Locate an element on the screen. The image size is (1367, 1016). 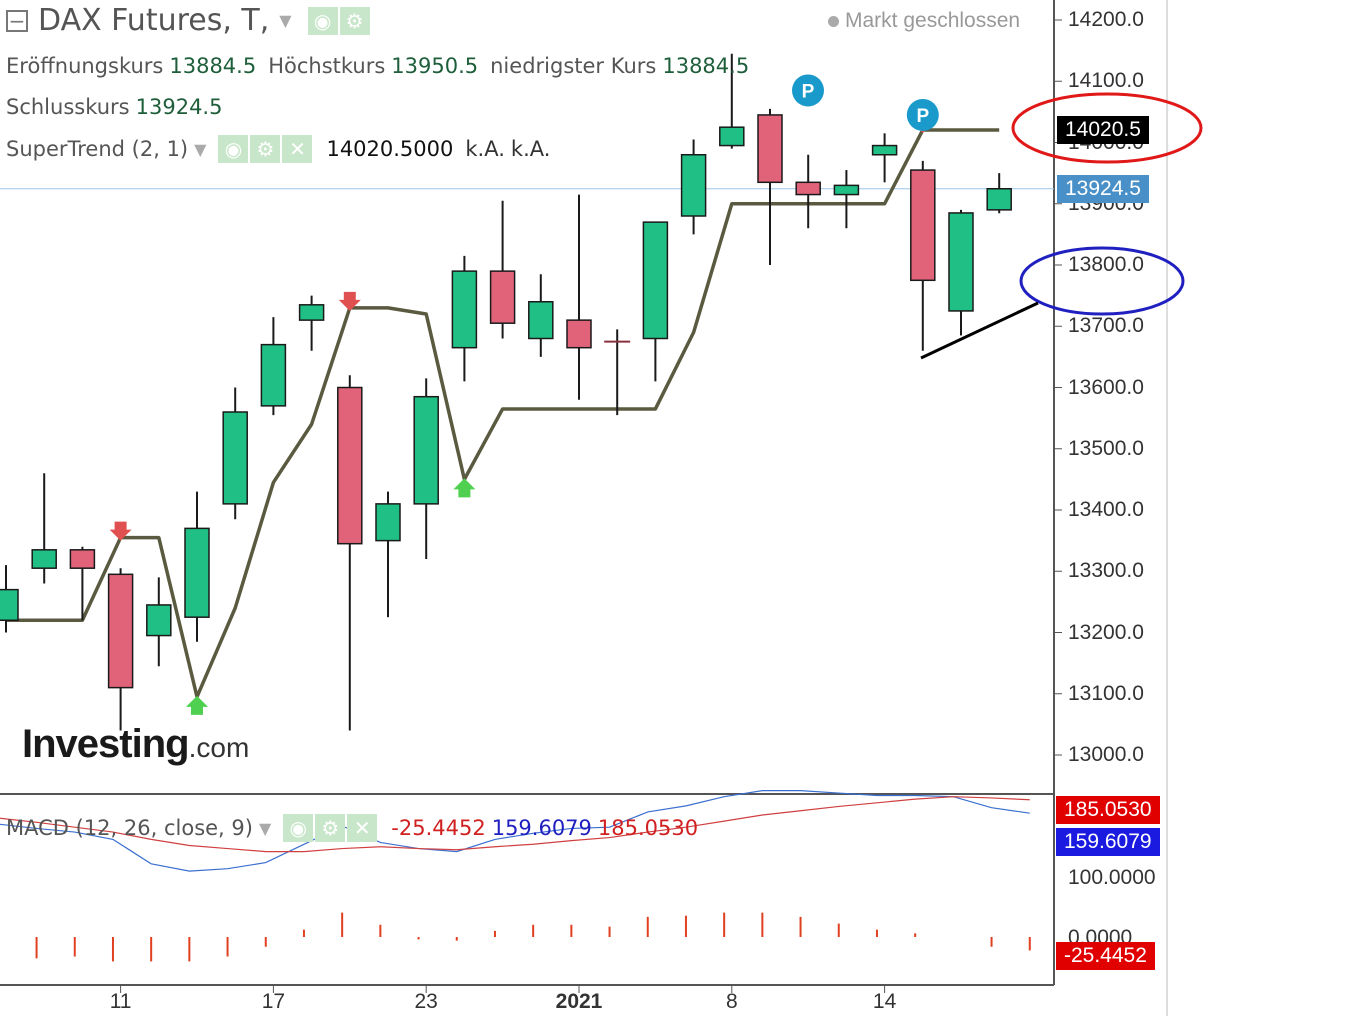
y-tick-label: 13500.0 is located at coordinates (1106, 448).